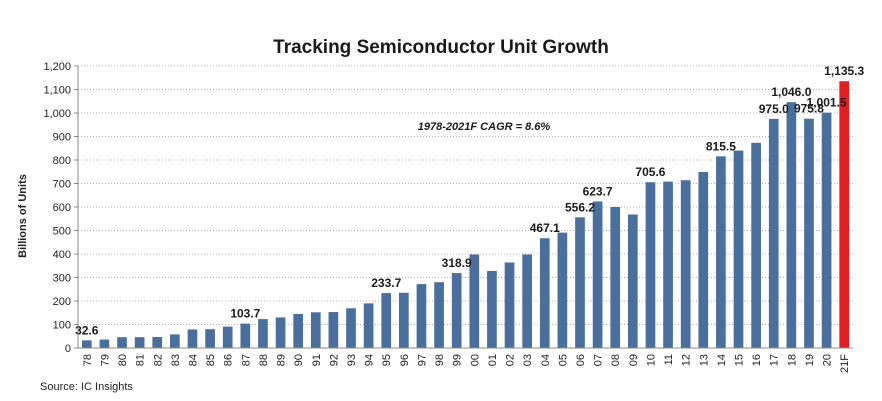  Describe the element at coordinates (68, 349) in the screenshot. I see `y-tick-label: 0` at that location.